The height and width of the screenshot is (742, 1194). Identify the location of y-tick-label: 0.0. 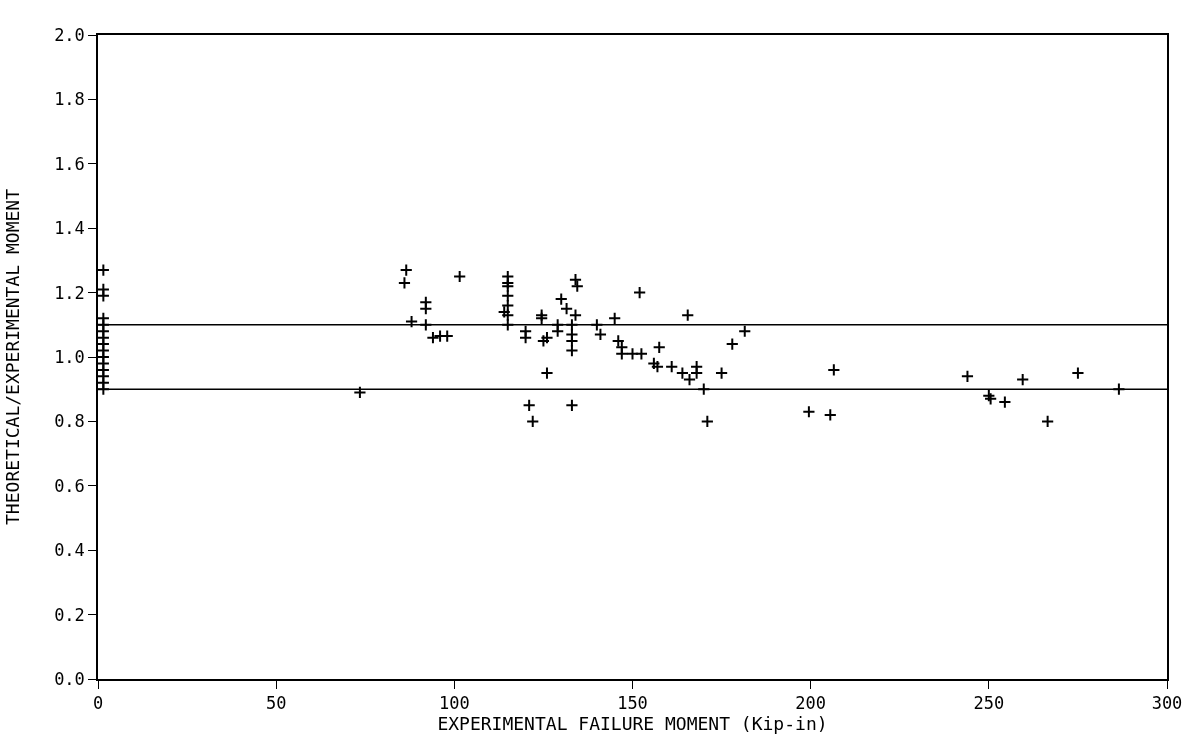
(69, 678).